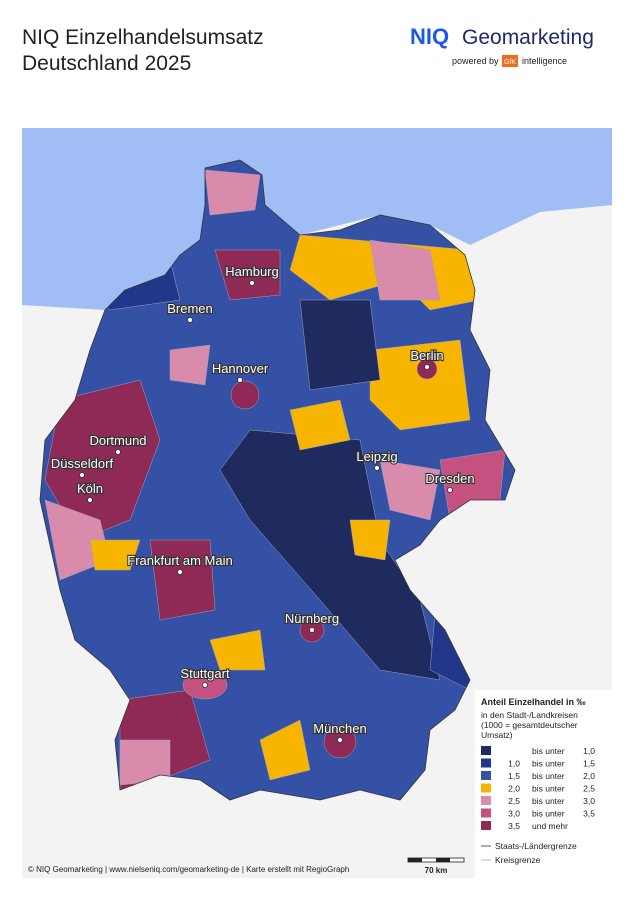 This screenshot has height=900, width=634. I want to click on logo: NIQ, so click(429, 36).